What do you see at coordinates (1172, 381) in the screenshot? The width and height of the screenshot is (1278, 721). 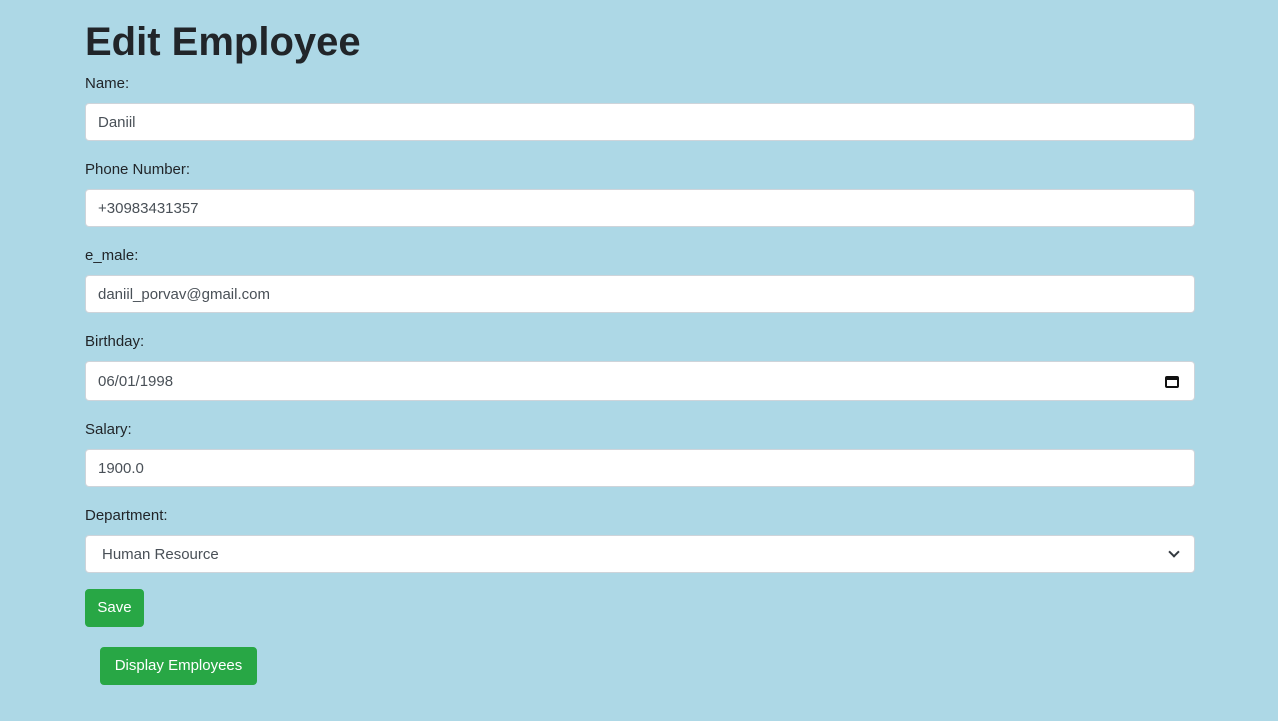 I see `calendar-icon` at bounding box center [1172, 381].